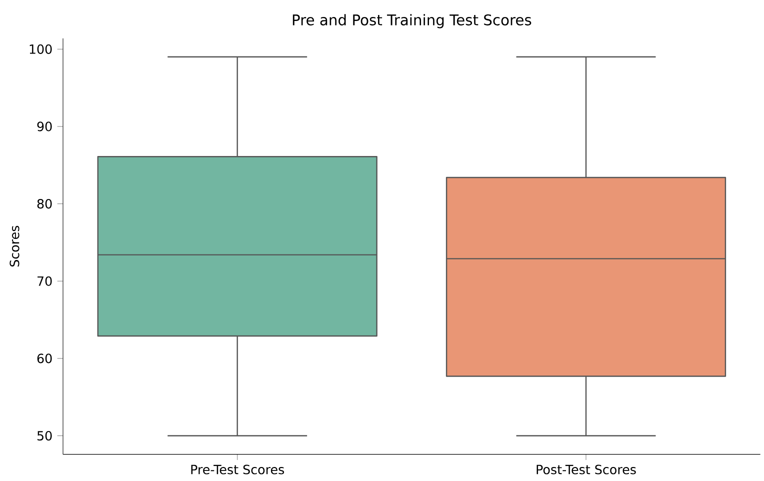 The width and height of the screenshot is (764, 481). Describe the element at coordinates (44, 435) in the screenshot. I see `y-tick-label: 50` at that location.